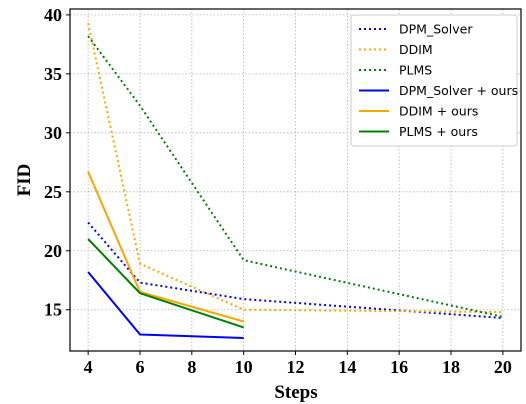 This screenshot has height=404, width=526. What do you see at coordinates (191, 367) in the screenshot?
I see `x-tick-label: 8` at bounding box center [191, 367].